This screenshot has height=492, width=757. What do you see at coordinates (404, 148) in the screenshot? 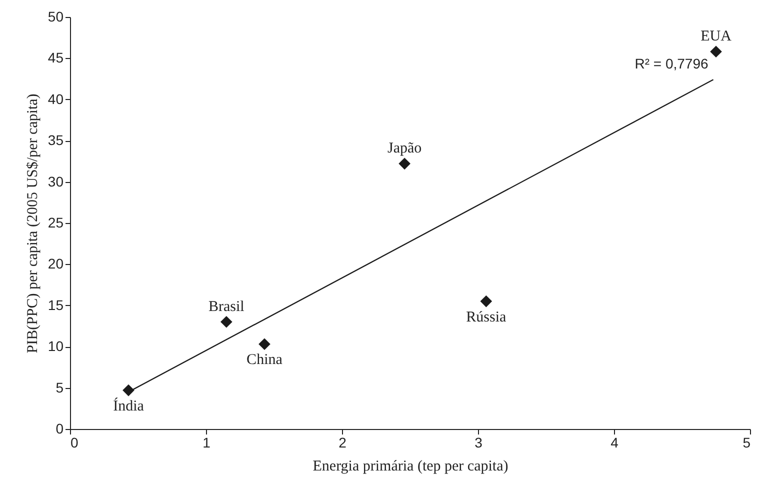
I see `annotation: Japão` at bounding box center [404, 148].